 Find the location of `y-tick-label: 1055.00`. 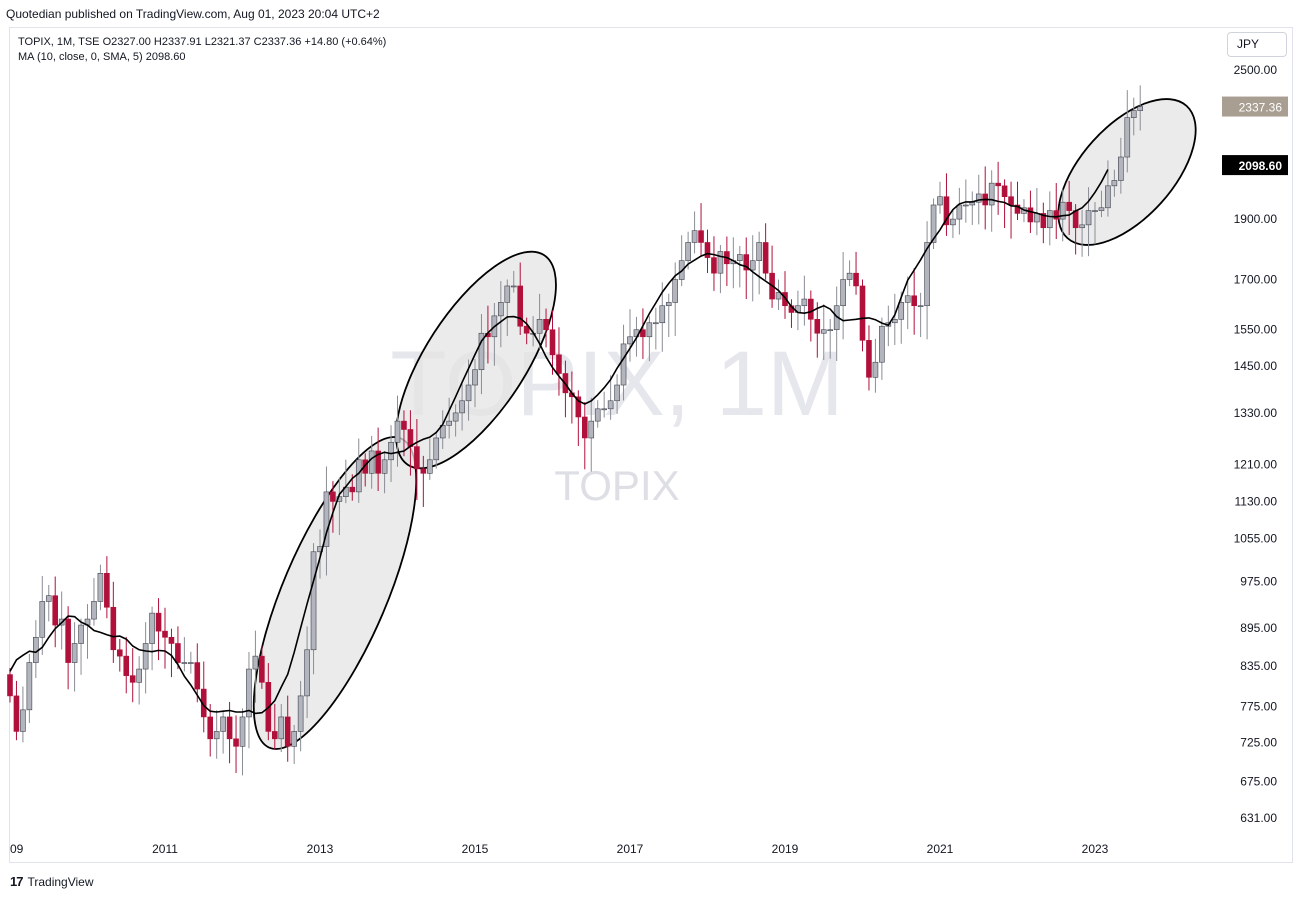

y-tick-label: 1055.00 is located at coordinates (1256, 539).